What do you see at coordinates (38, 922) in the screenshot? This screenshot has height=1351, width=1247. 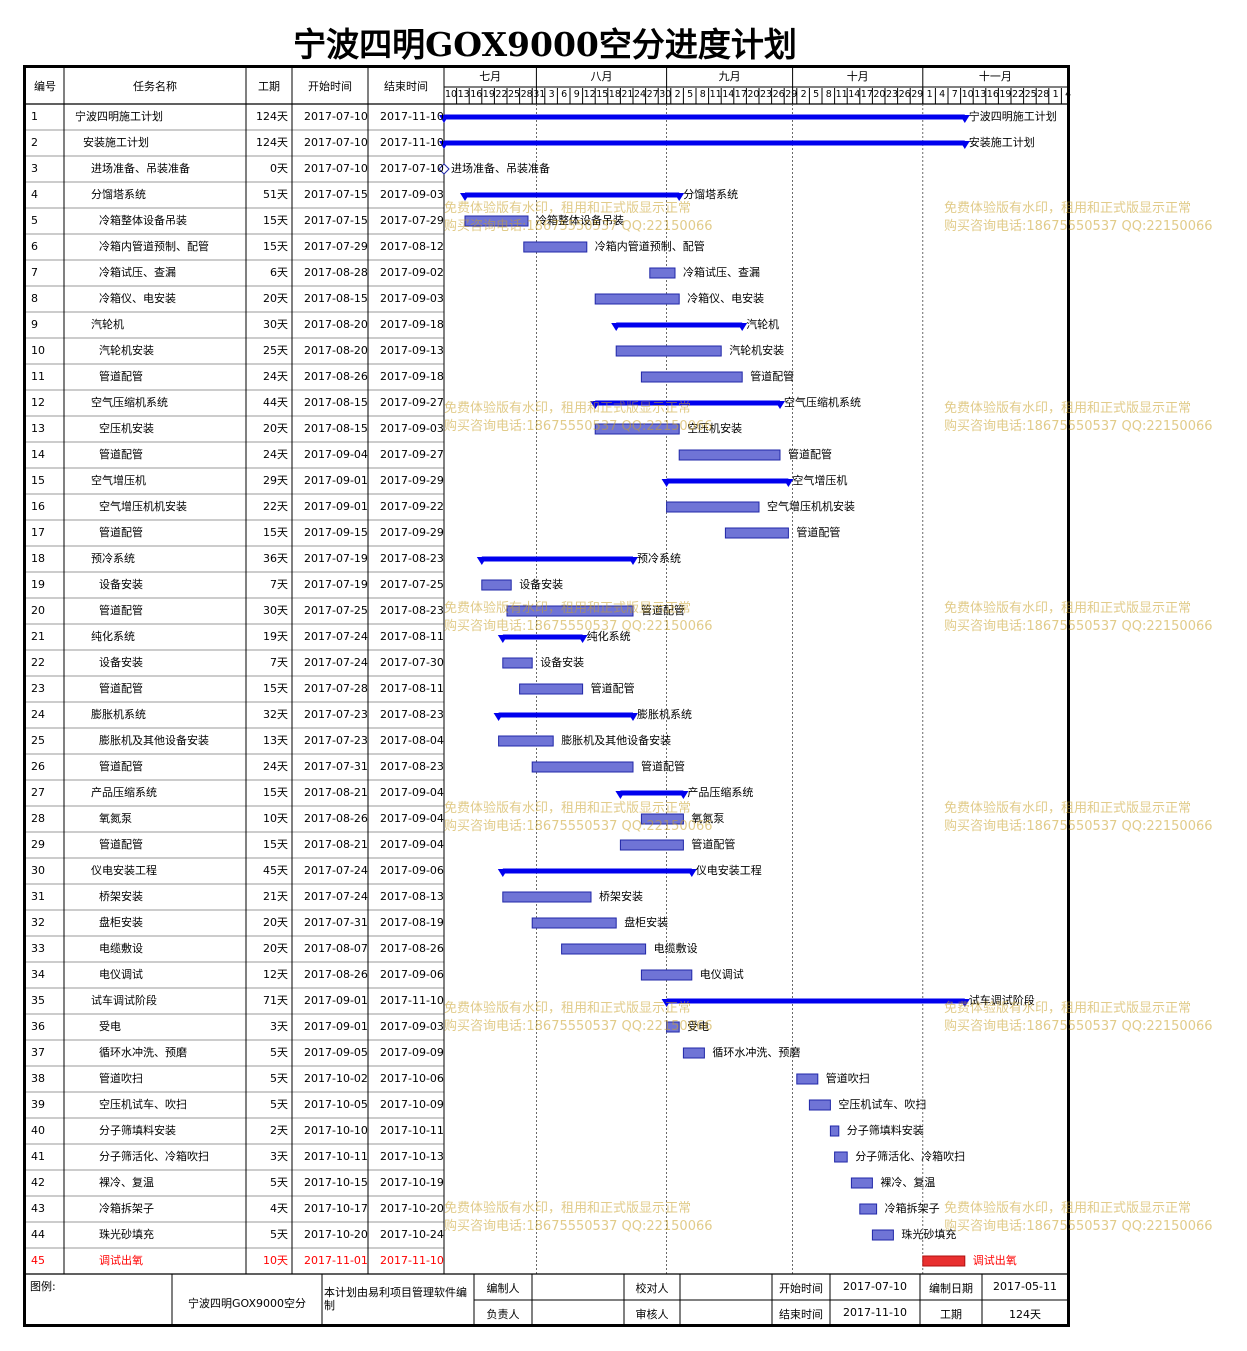 I see `task-id: 32` at bounding box center [38, 922].